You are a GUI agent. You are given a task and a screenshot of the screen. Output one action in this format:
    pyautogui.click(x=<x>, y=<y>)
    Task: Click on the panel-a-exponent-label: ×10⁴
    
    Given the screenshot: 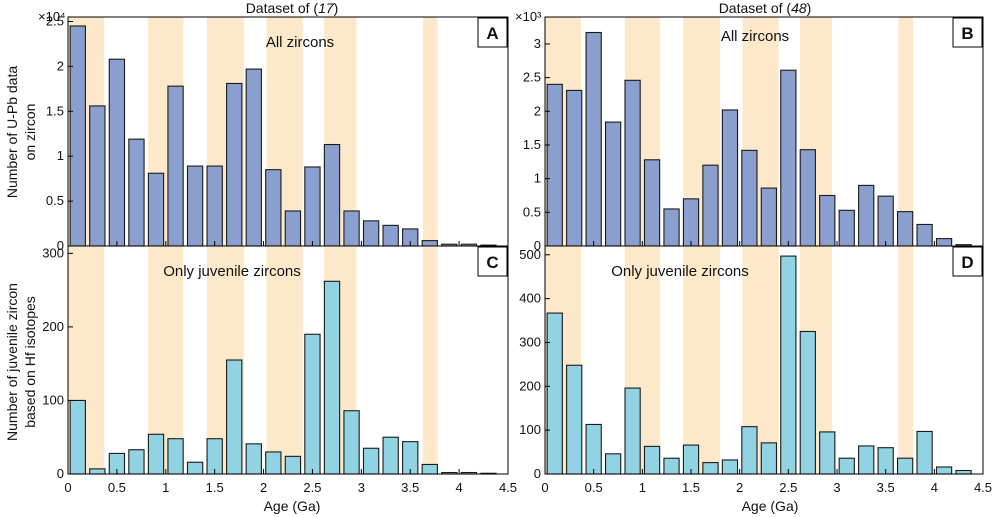 What is the action you would take?
    pyautogui.click(x=52, y=16)
    